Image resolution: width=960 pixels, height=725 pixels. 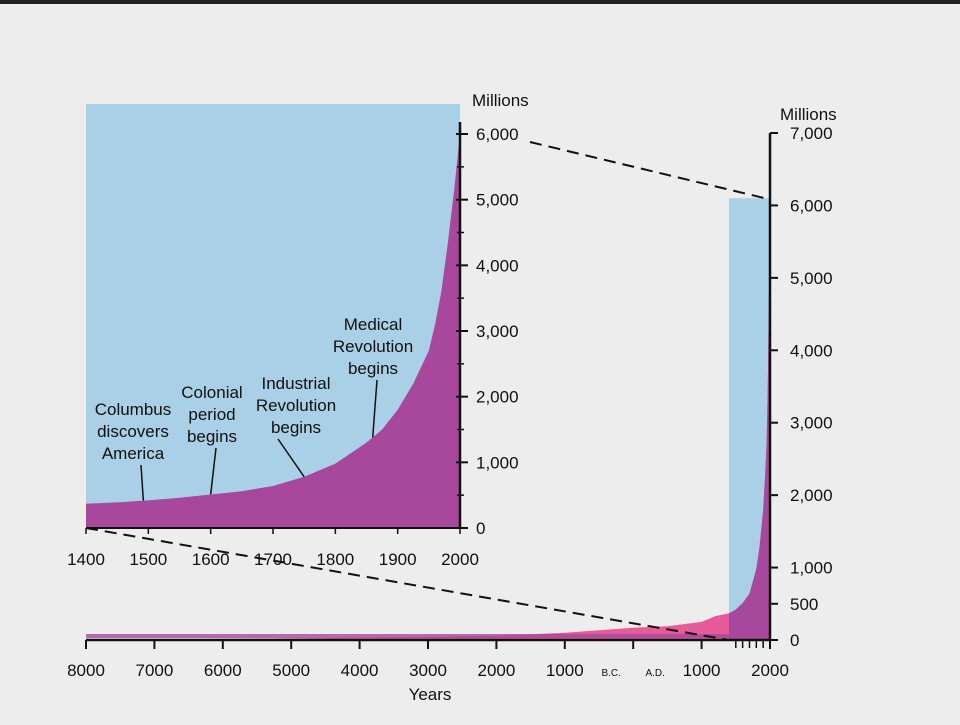 What do you see at coordinates (811, 278) in the screenshot?
I see `main-y-tick-label: 5,000` at bounding box center [811, 278].